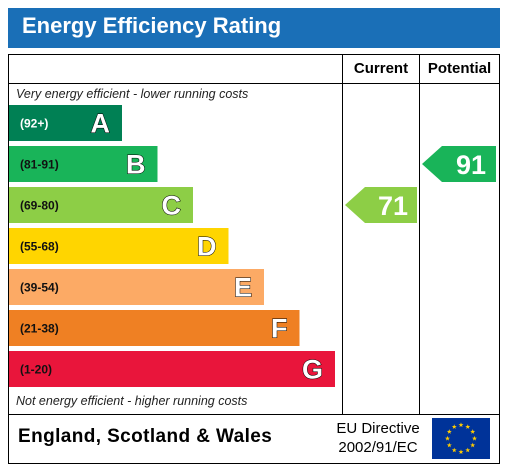 The image size is (509, 467). What do you see at coordinates (381, 68) in the screenshot?
I see `current-column-header: Current` at bounding box center [381, 68].